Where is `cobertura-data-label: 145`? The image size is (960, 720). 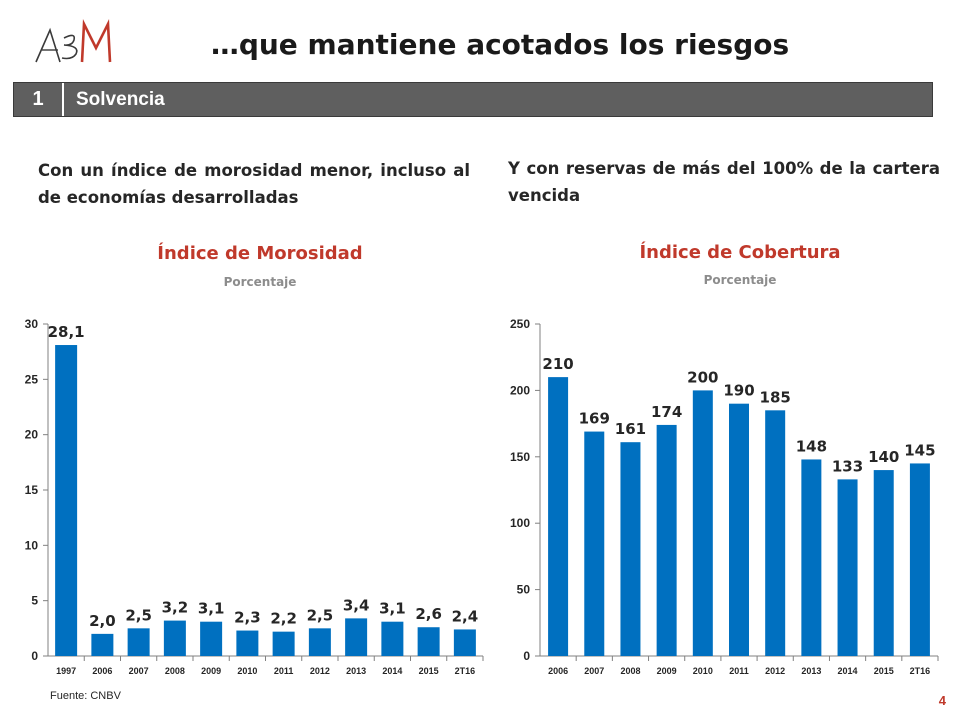 cobertura-data-label: 145 is located at coordinates (919, 450).